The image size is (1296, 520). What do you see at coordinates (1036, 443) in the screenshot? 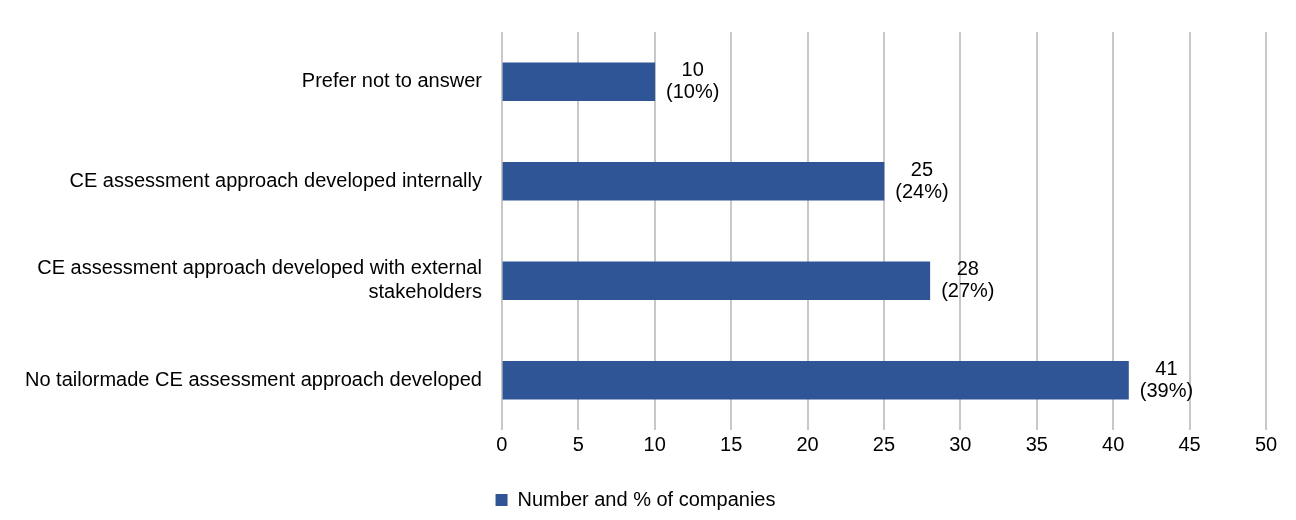
I see `x-tick-label: 35` at bounding box center [1036, 443].